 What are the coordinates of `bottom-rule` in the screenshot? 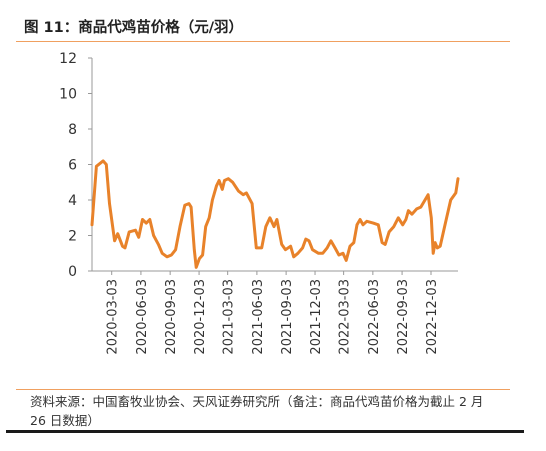 It's located at (265, 431).